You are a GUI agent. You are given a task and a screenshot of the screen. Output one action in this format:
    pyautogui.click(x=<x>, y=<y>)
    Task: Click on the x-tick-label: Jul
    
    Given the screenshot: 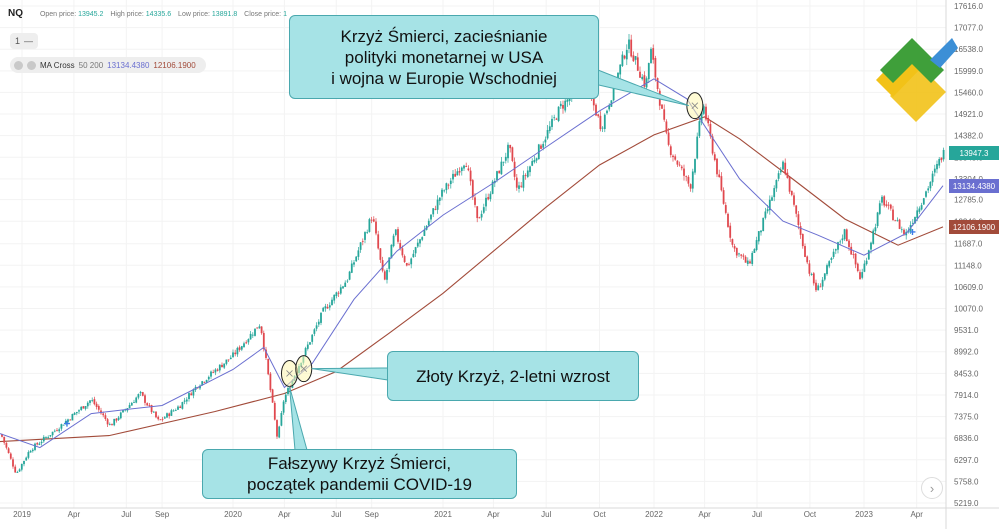 What is the action you would take?
    pyautogui.click(x=757, y=514)
    